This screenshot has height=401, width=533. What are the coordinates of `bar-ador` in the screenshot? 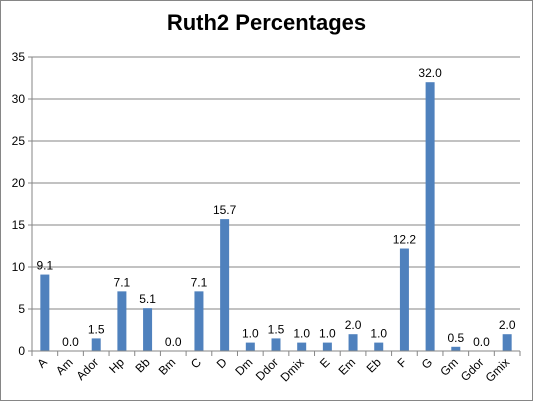 It's located at (96, 344).